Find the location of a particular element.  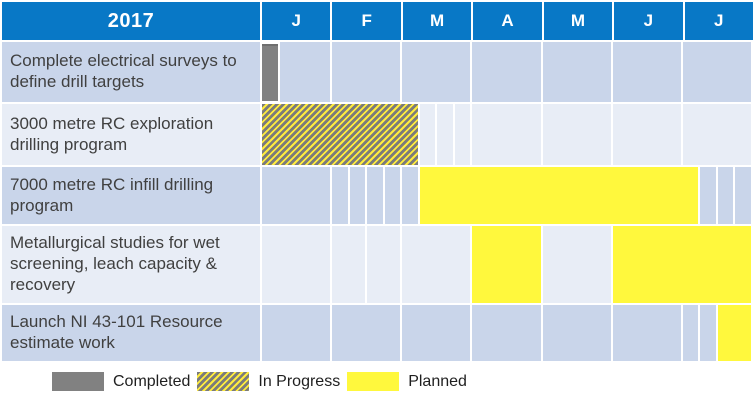

in-progress-swatch-icon is located at coordinates (223, 381).